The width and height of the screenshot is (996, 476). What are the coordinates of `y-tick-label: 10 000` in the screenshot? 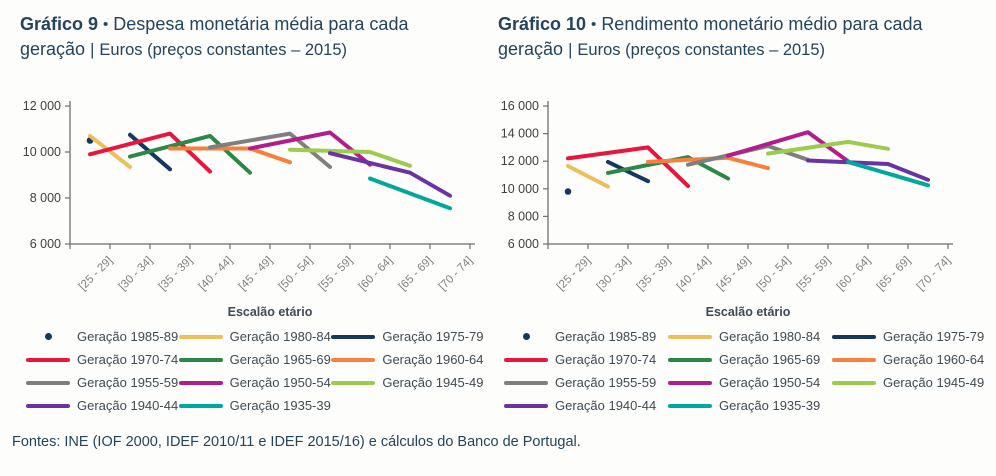 It's located at (520, 188).